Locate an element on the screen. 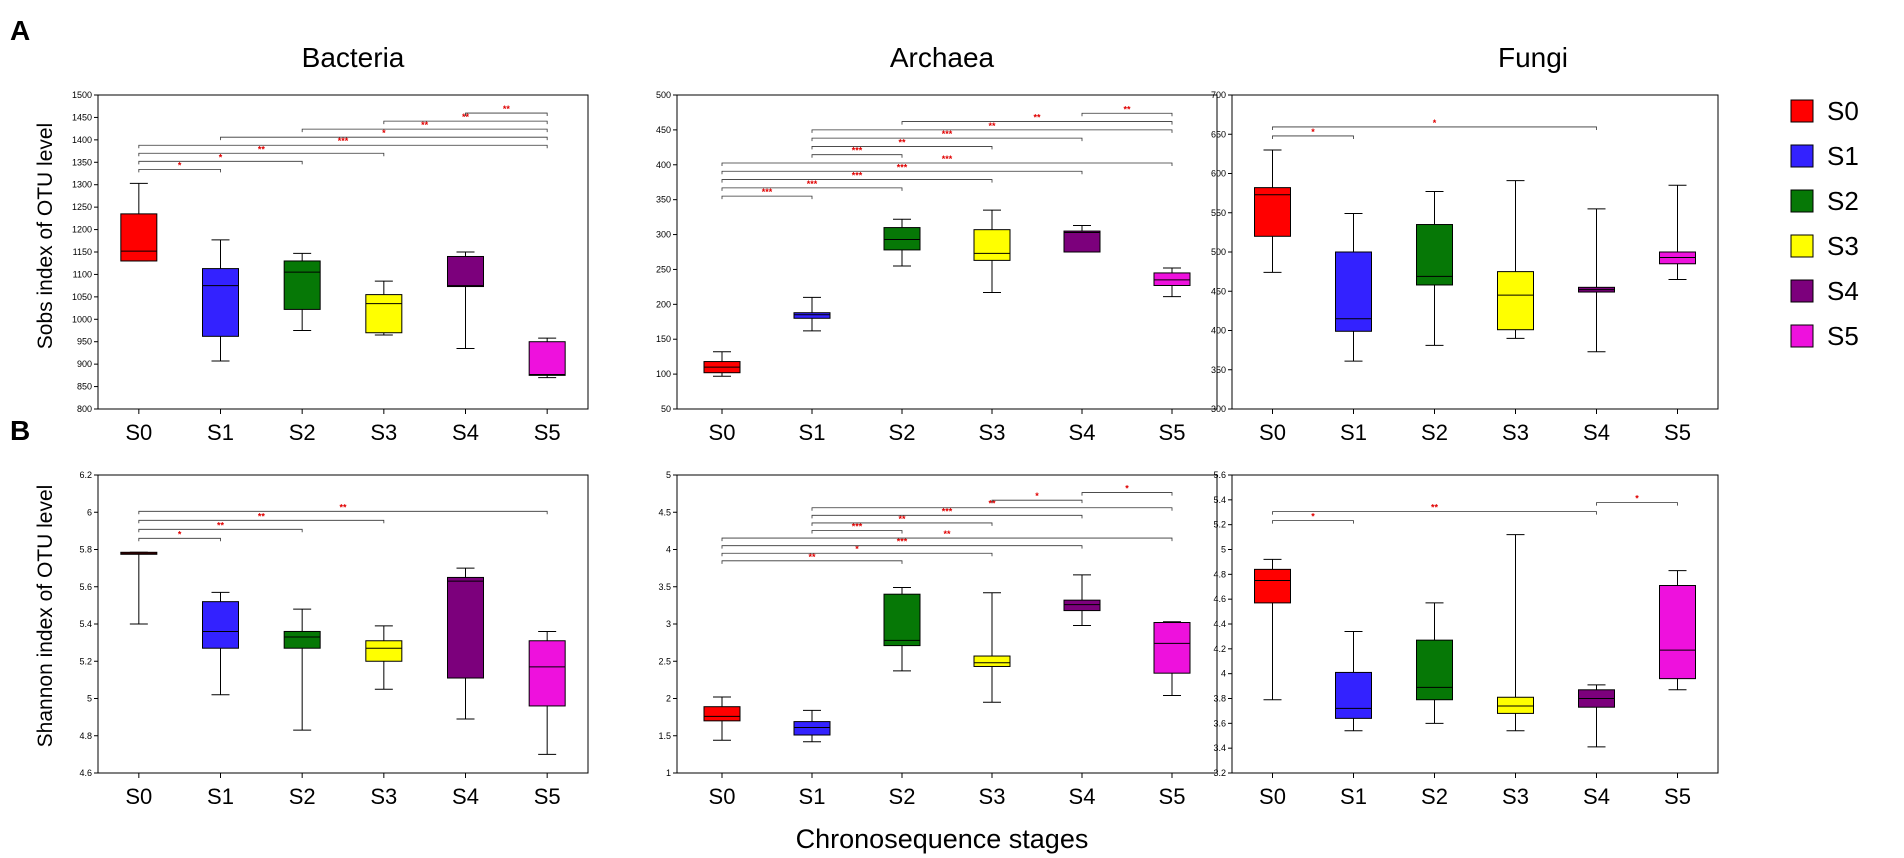 The width and height of the screenshot is (1904, 858). chart-fungi-sobs-significance-bracket: * is located at coordinates (1434, 124).